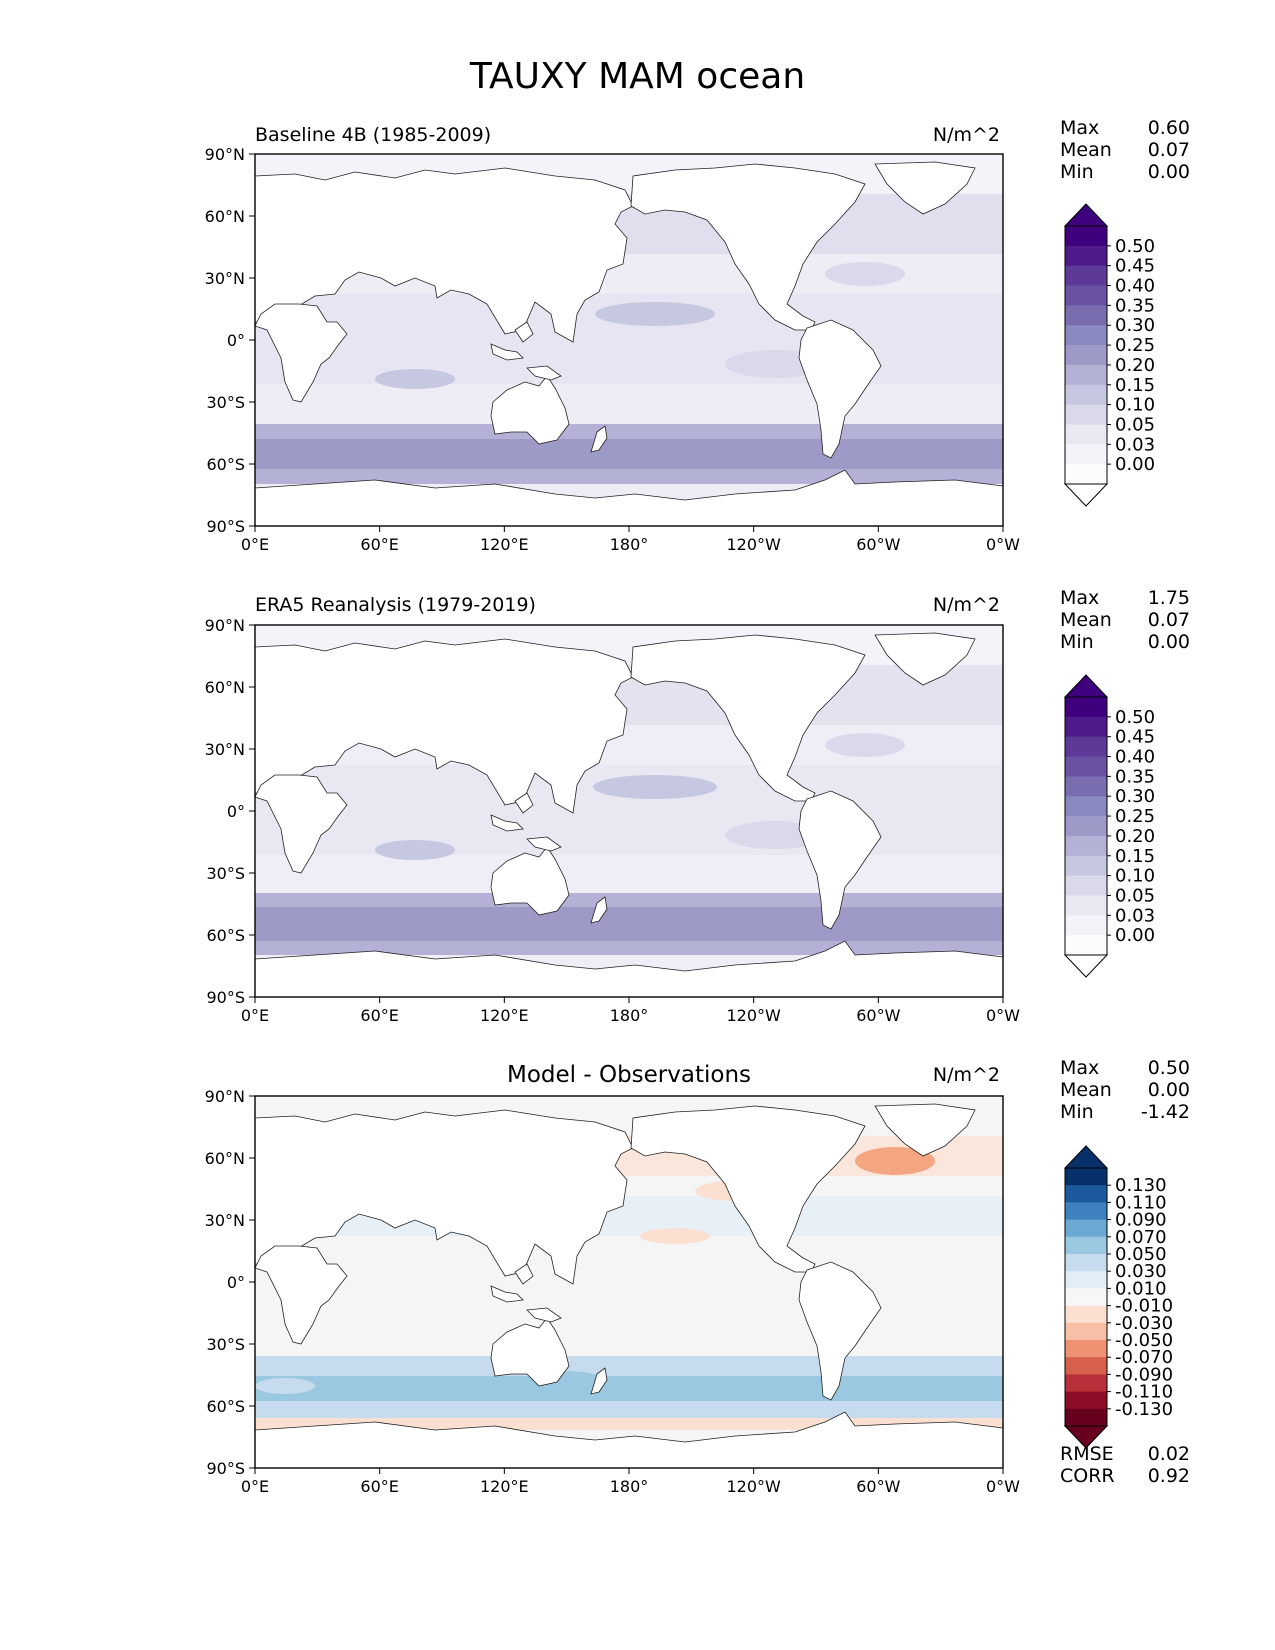  Describe the element at coordinates (1135, 816) in the screenshot. I see `colorbar-tick-label: 0.25` at that location.